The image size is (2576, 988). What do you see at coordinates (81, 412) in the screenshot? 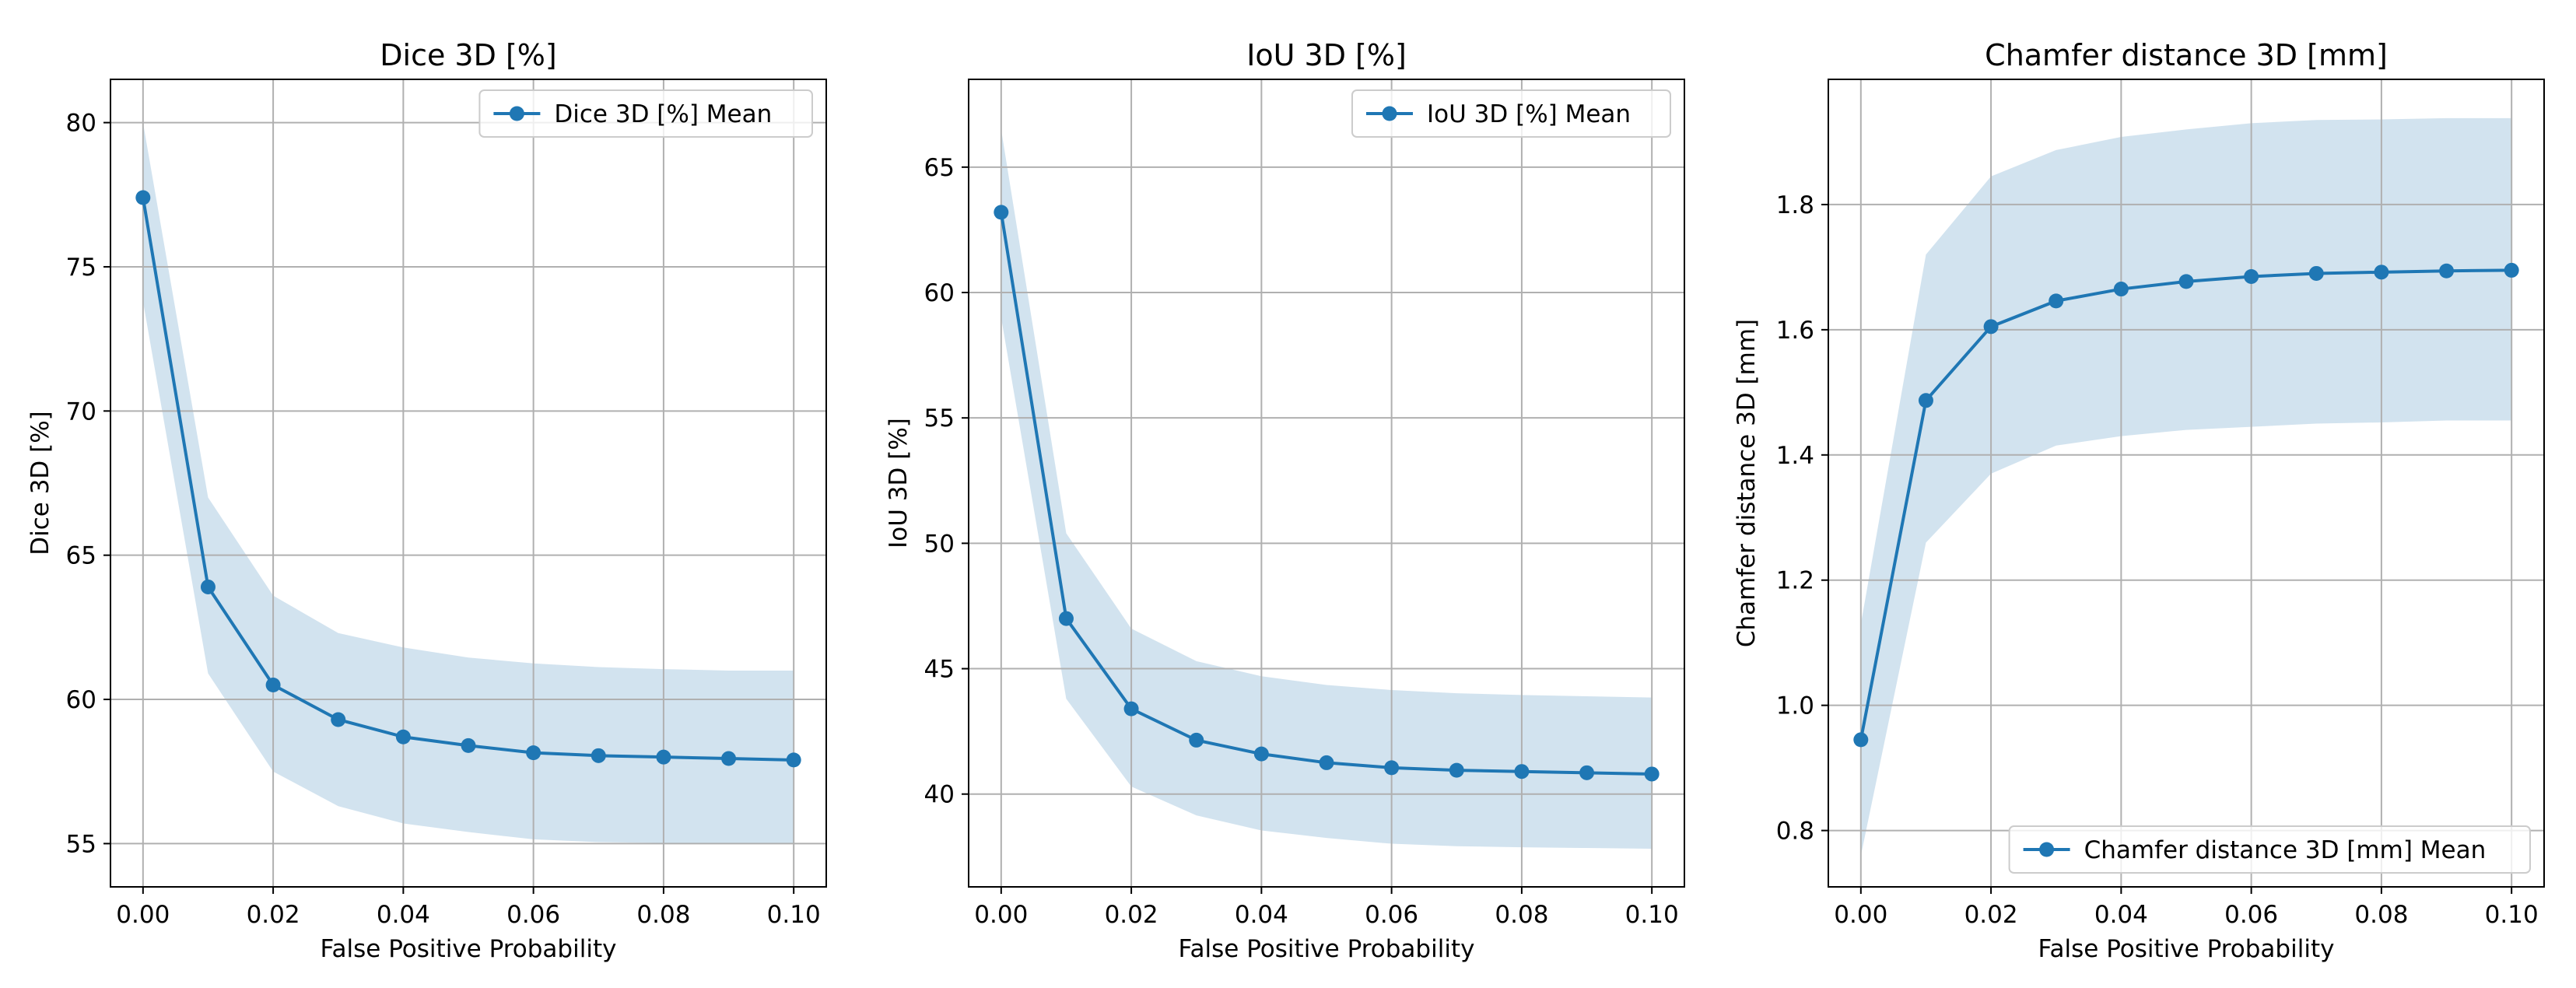
I see `y-tick-label: 70` at bounding box center [81, 412].